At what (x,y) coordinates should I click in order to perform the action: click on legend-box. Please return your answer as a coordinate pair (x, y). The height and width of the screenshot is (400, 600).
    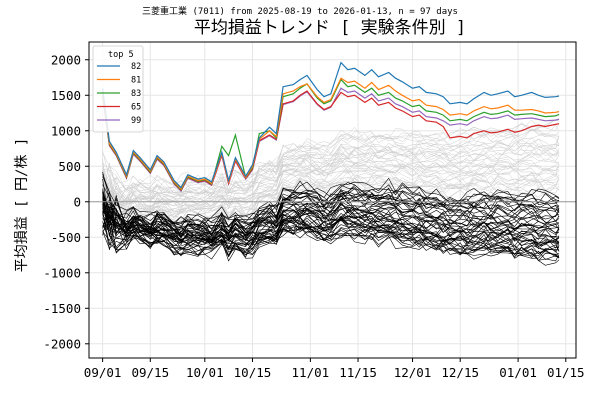
    Looking at the image, I should click on (118, 89).